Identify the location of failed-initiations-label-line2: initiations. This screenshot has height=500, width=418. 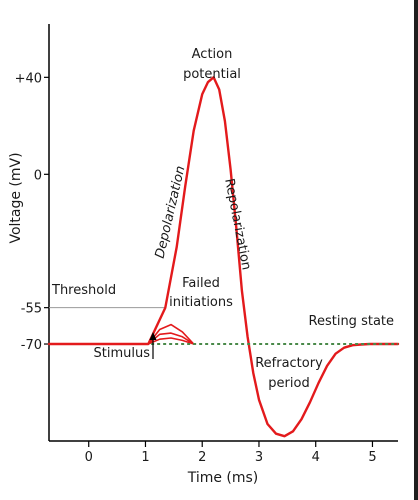
(201, 302).